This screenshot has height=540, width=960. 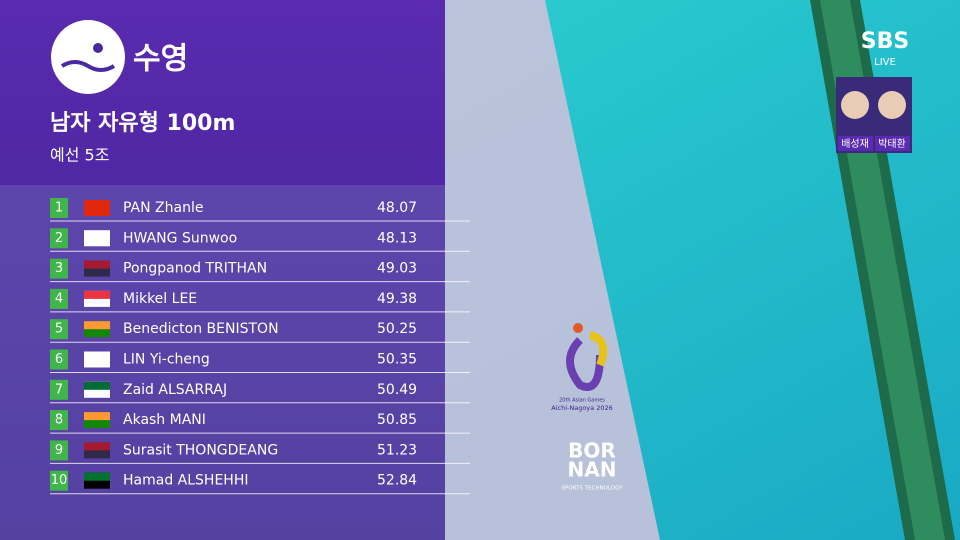 What do you see at coordinates (397, 238) in the screenshot?
I see `time: 48.13` at bounding box center [397, 238].